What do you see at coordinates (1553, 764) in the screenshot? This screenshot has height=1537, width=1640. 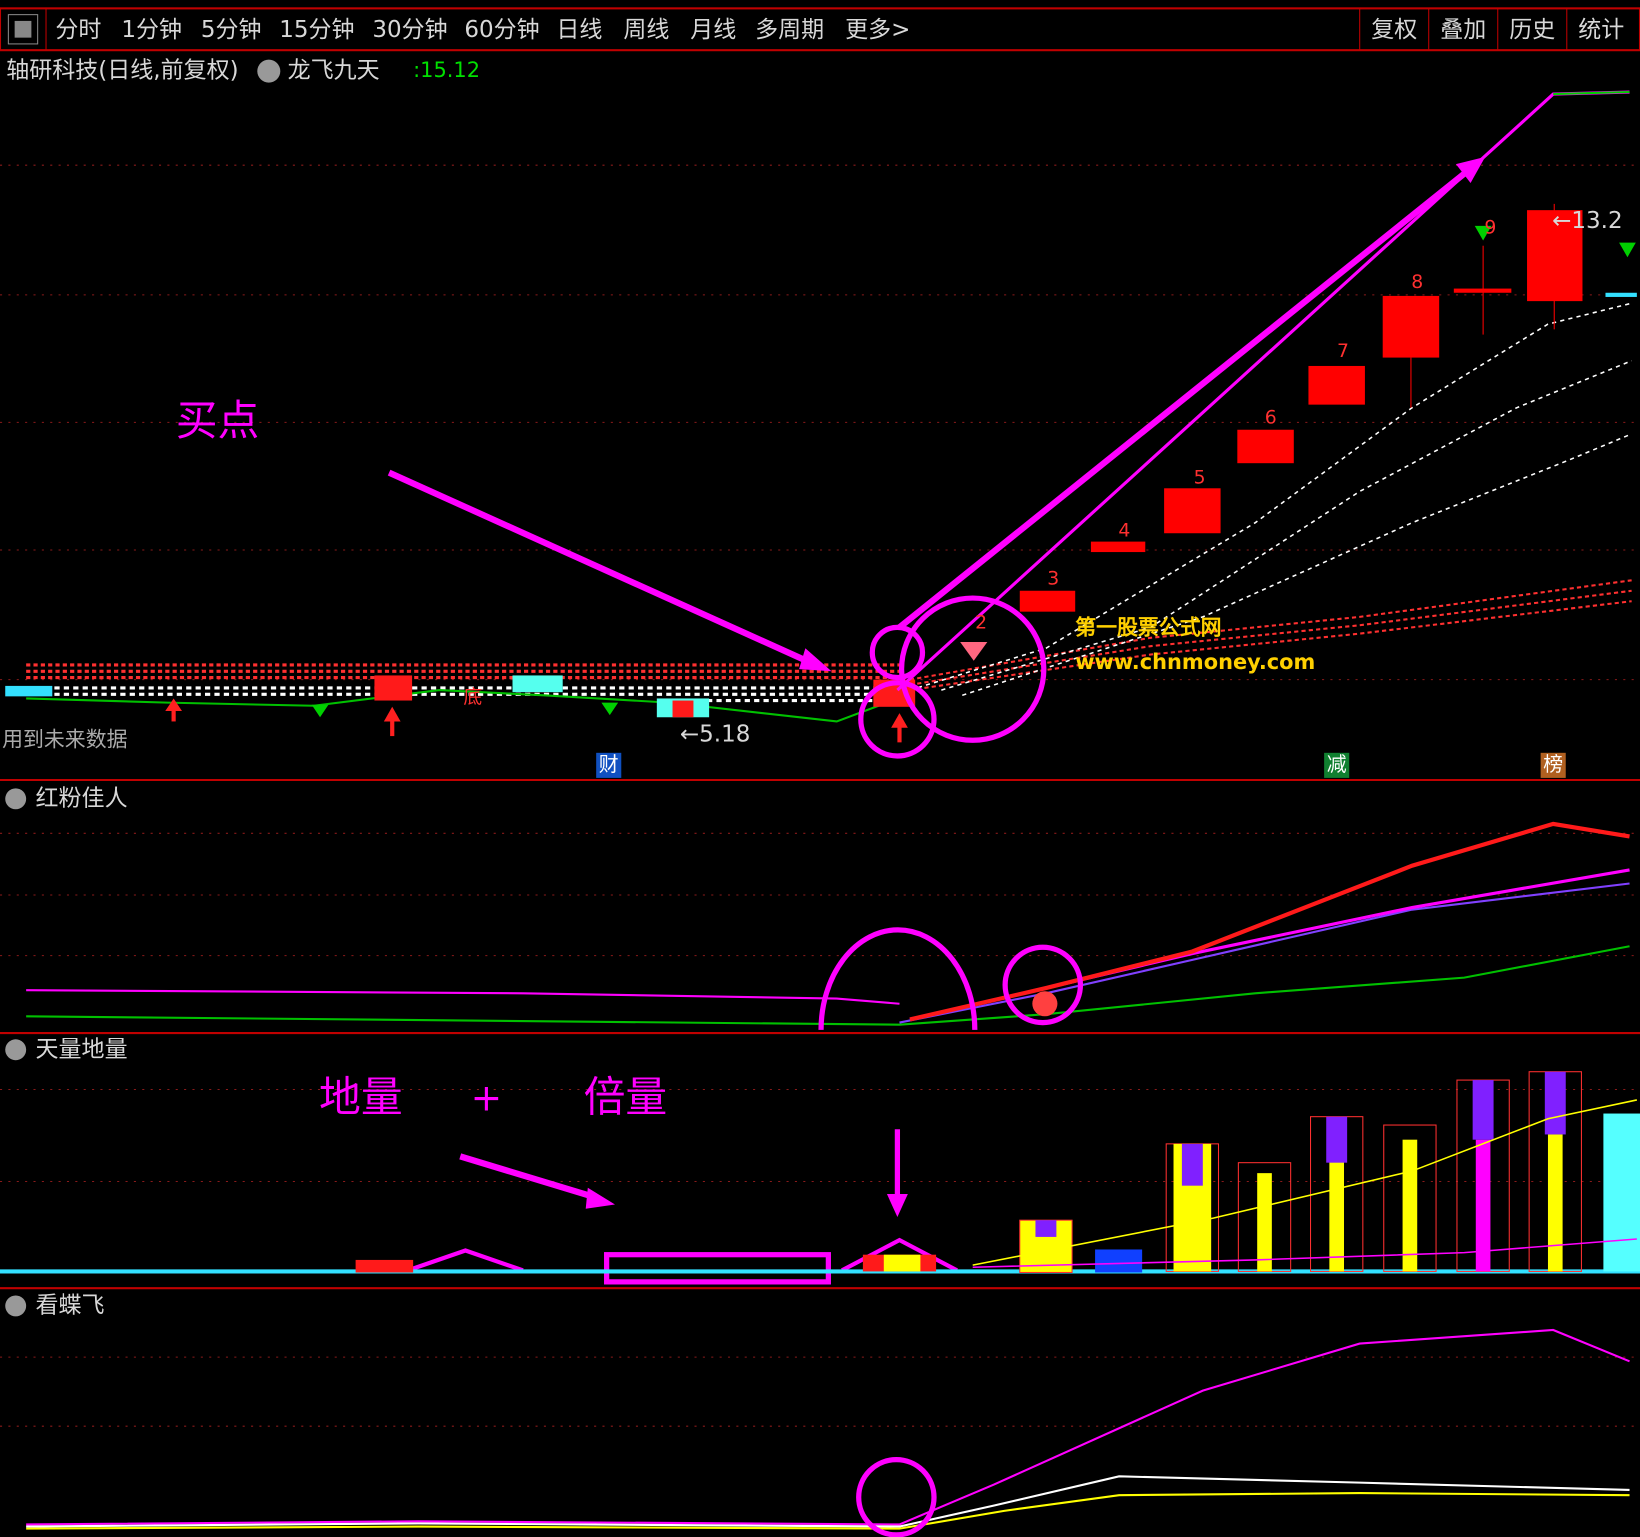 I see `event-marker: 榜` at bounding box center [1553, 764].